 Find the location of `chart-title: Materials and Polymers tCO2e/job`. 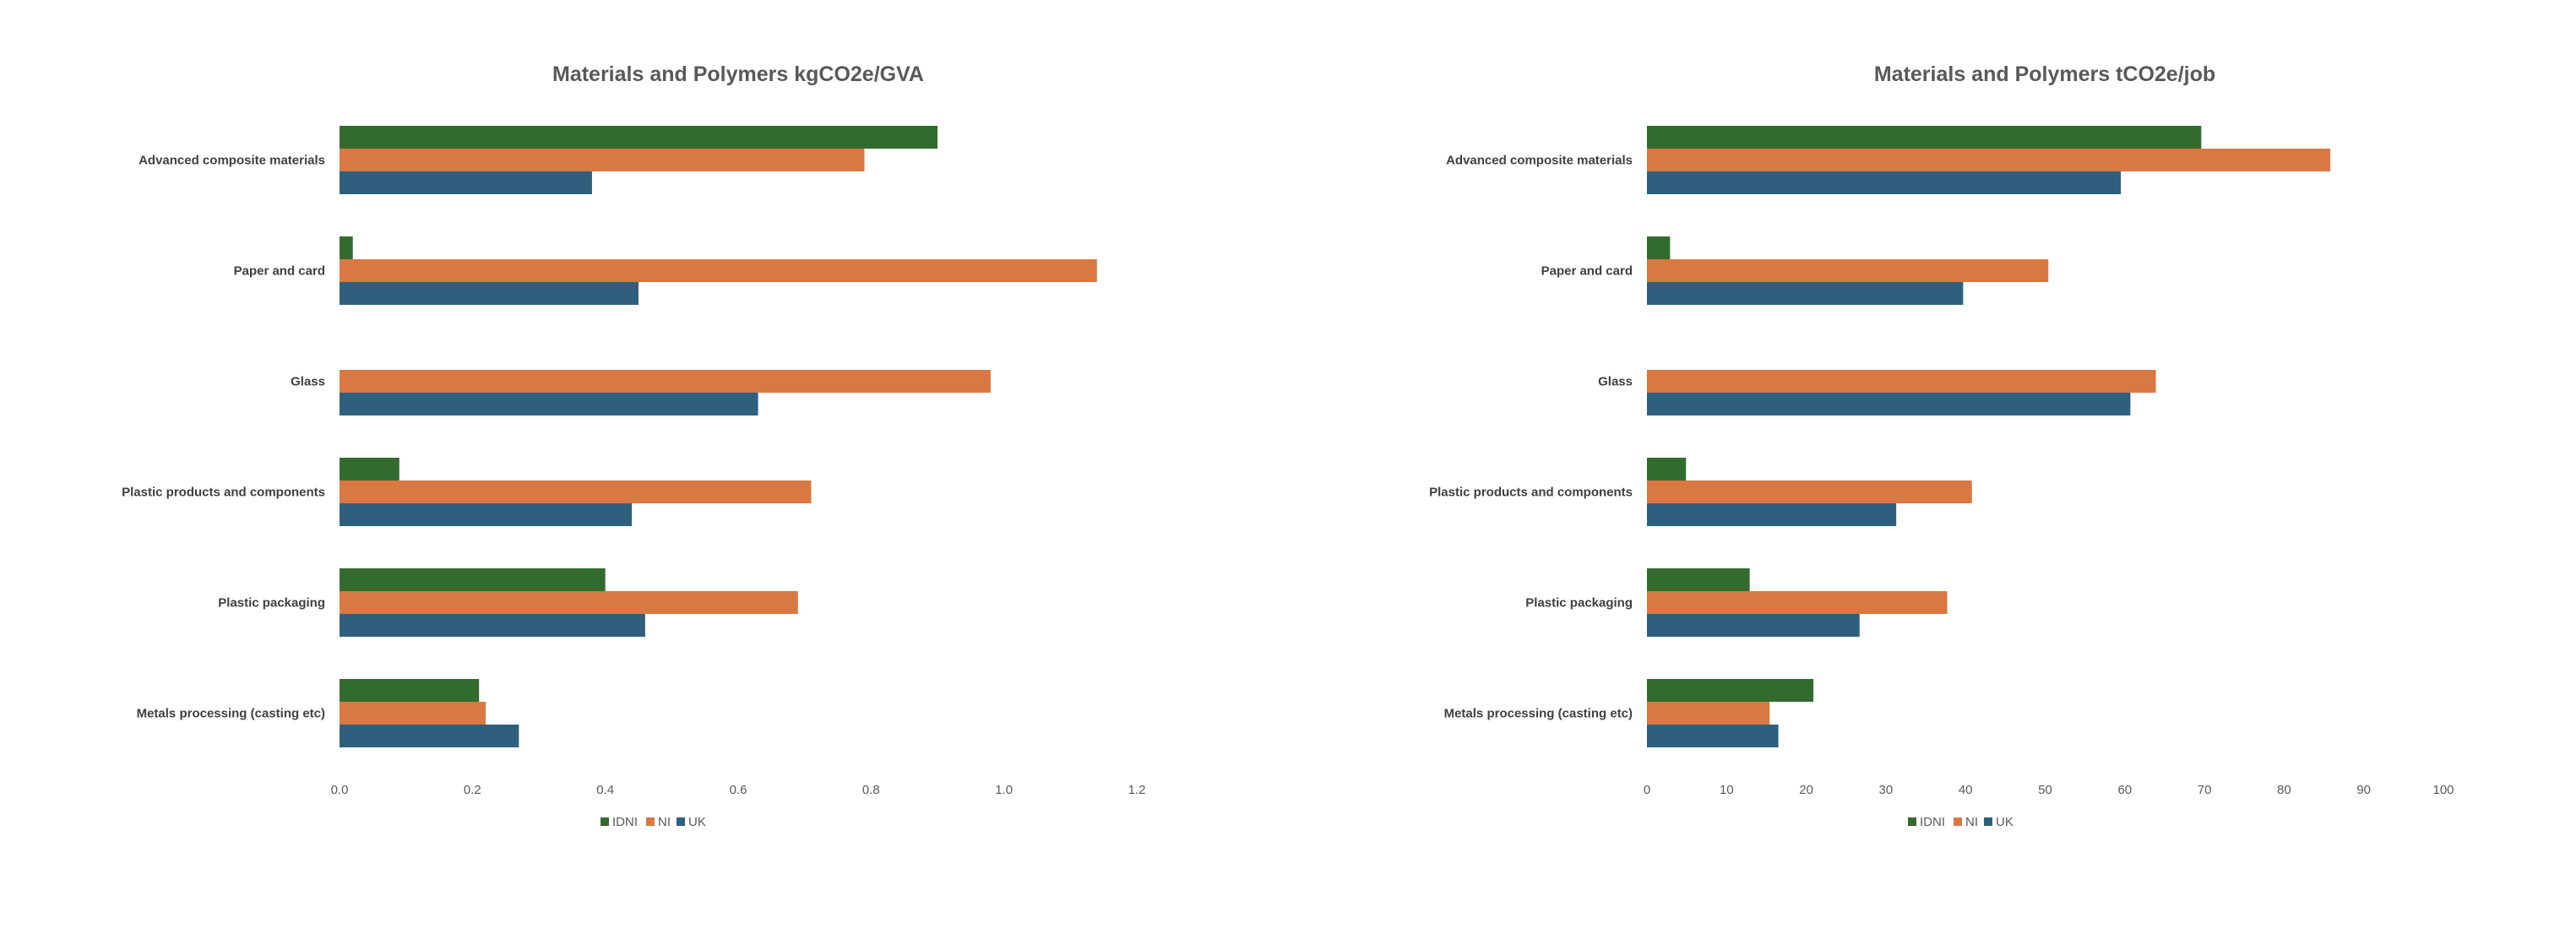

chart-title: Materials and Polymers tCO2e/job is located at coordinates (2044, 74).